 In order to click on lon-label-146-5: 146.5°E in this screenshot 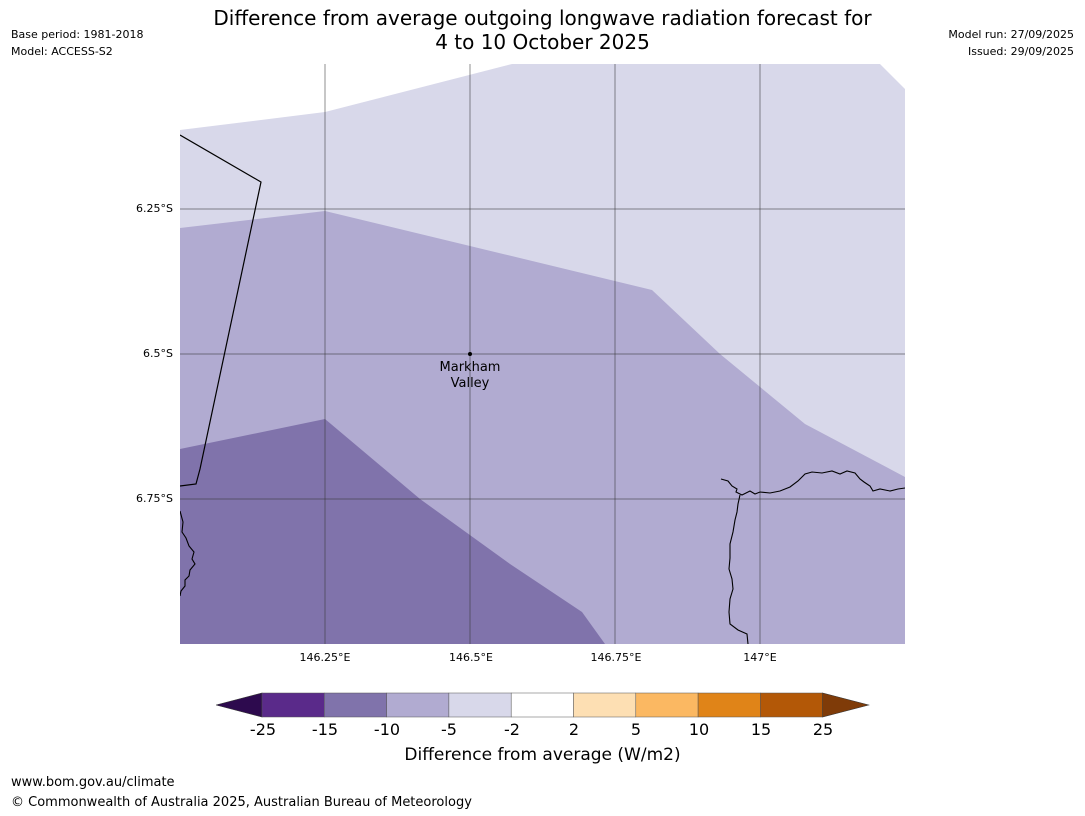, I will do `click(471, 657)`.